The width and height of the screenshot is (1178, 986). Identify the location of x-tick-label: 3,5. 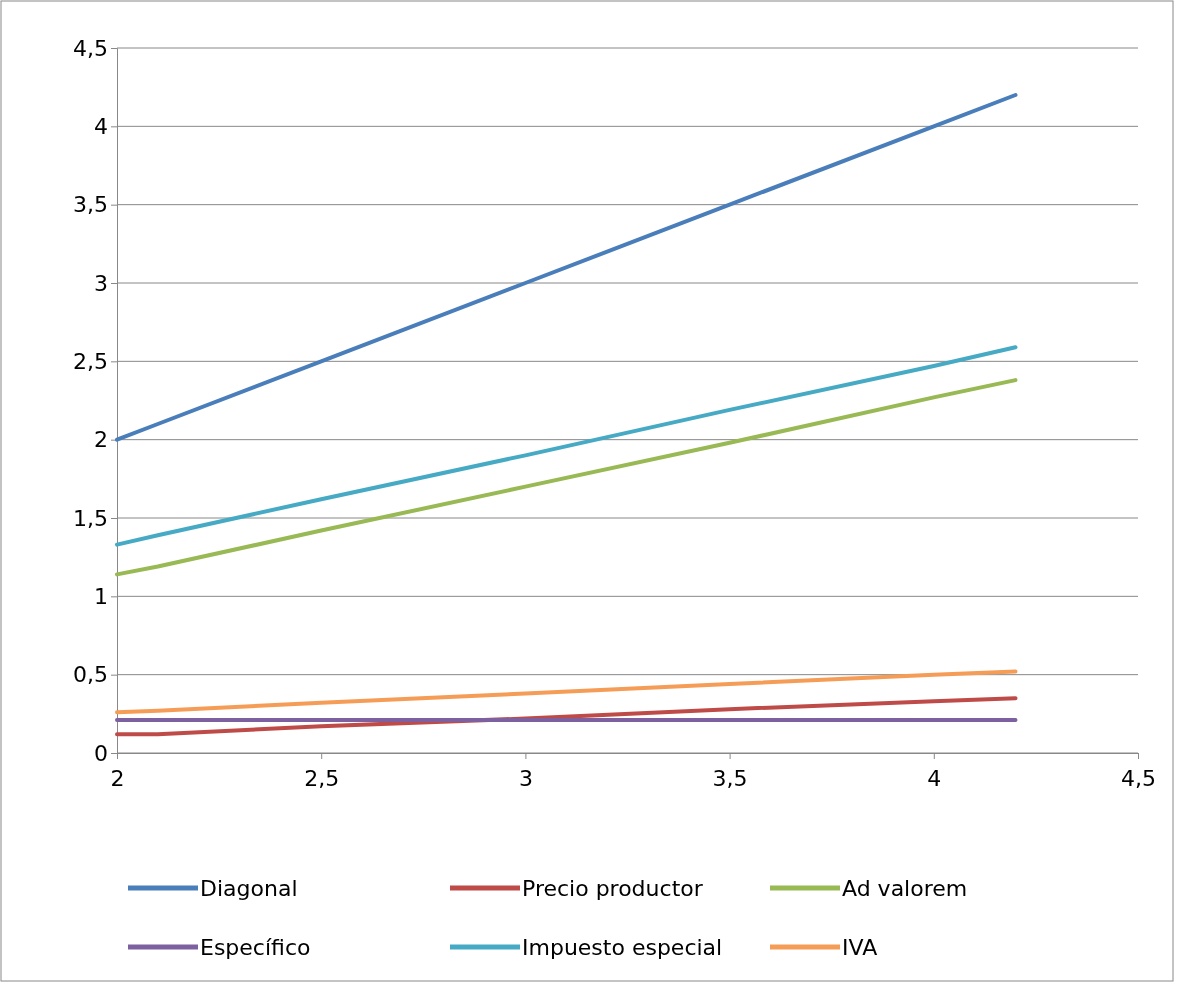
(730, 779).